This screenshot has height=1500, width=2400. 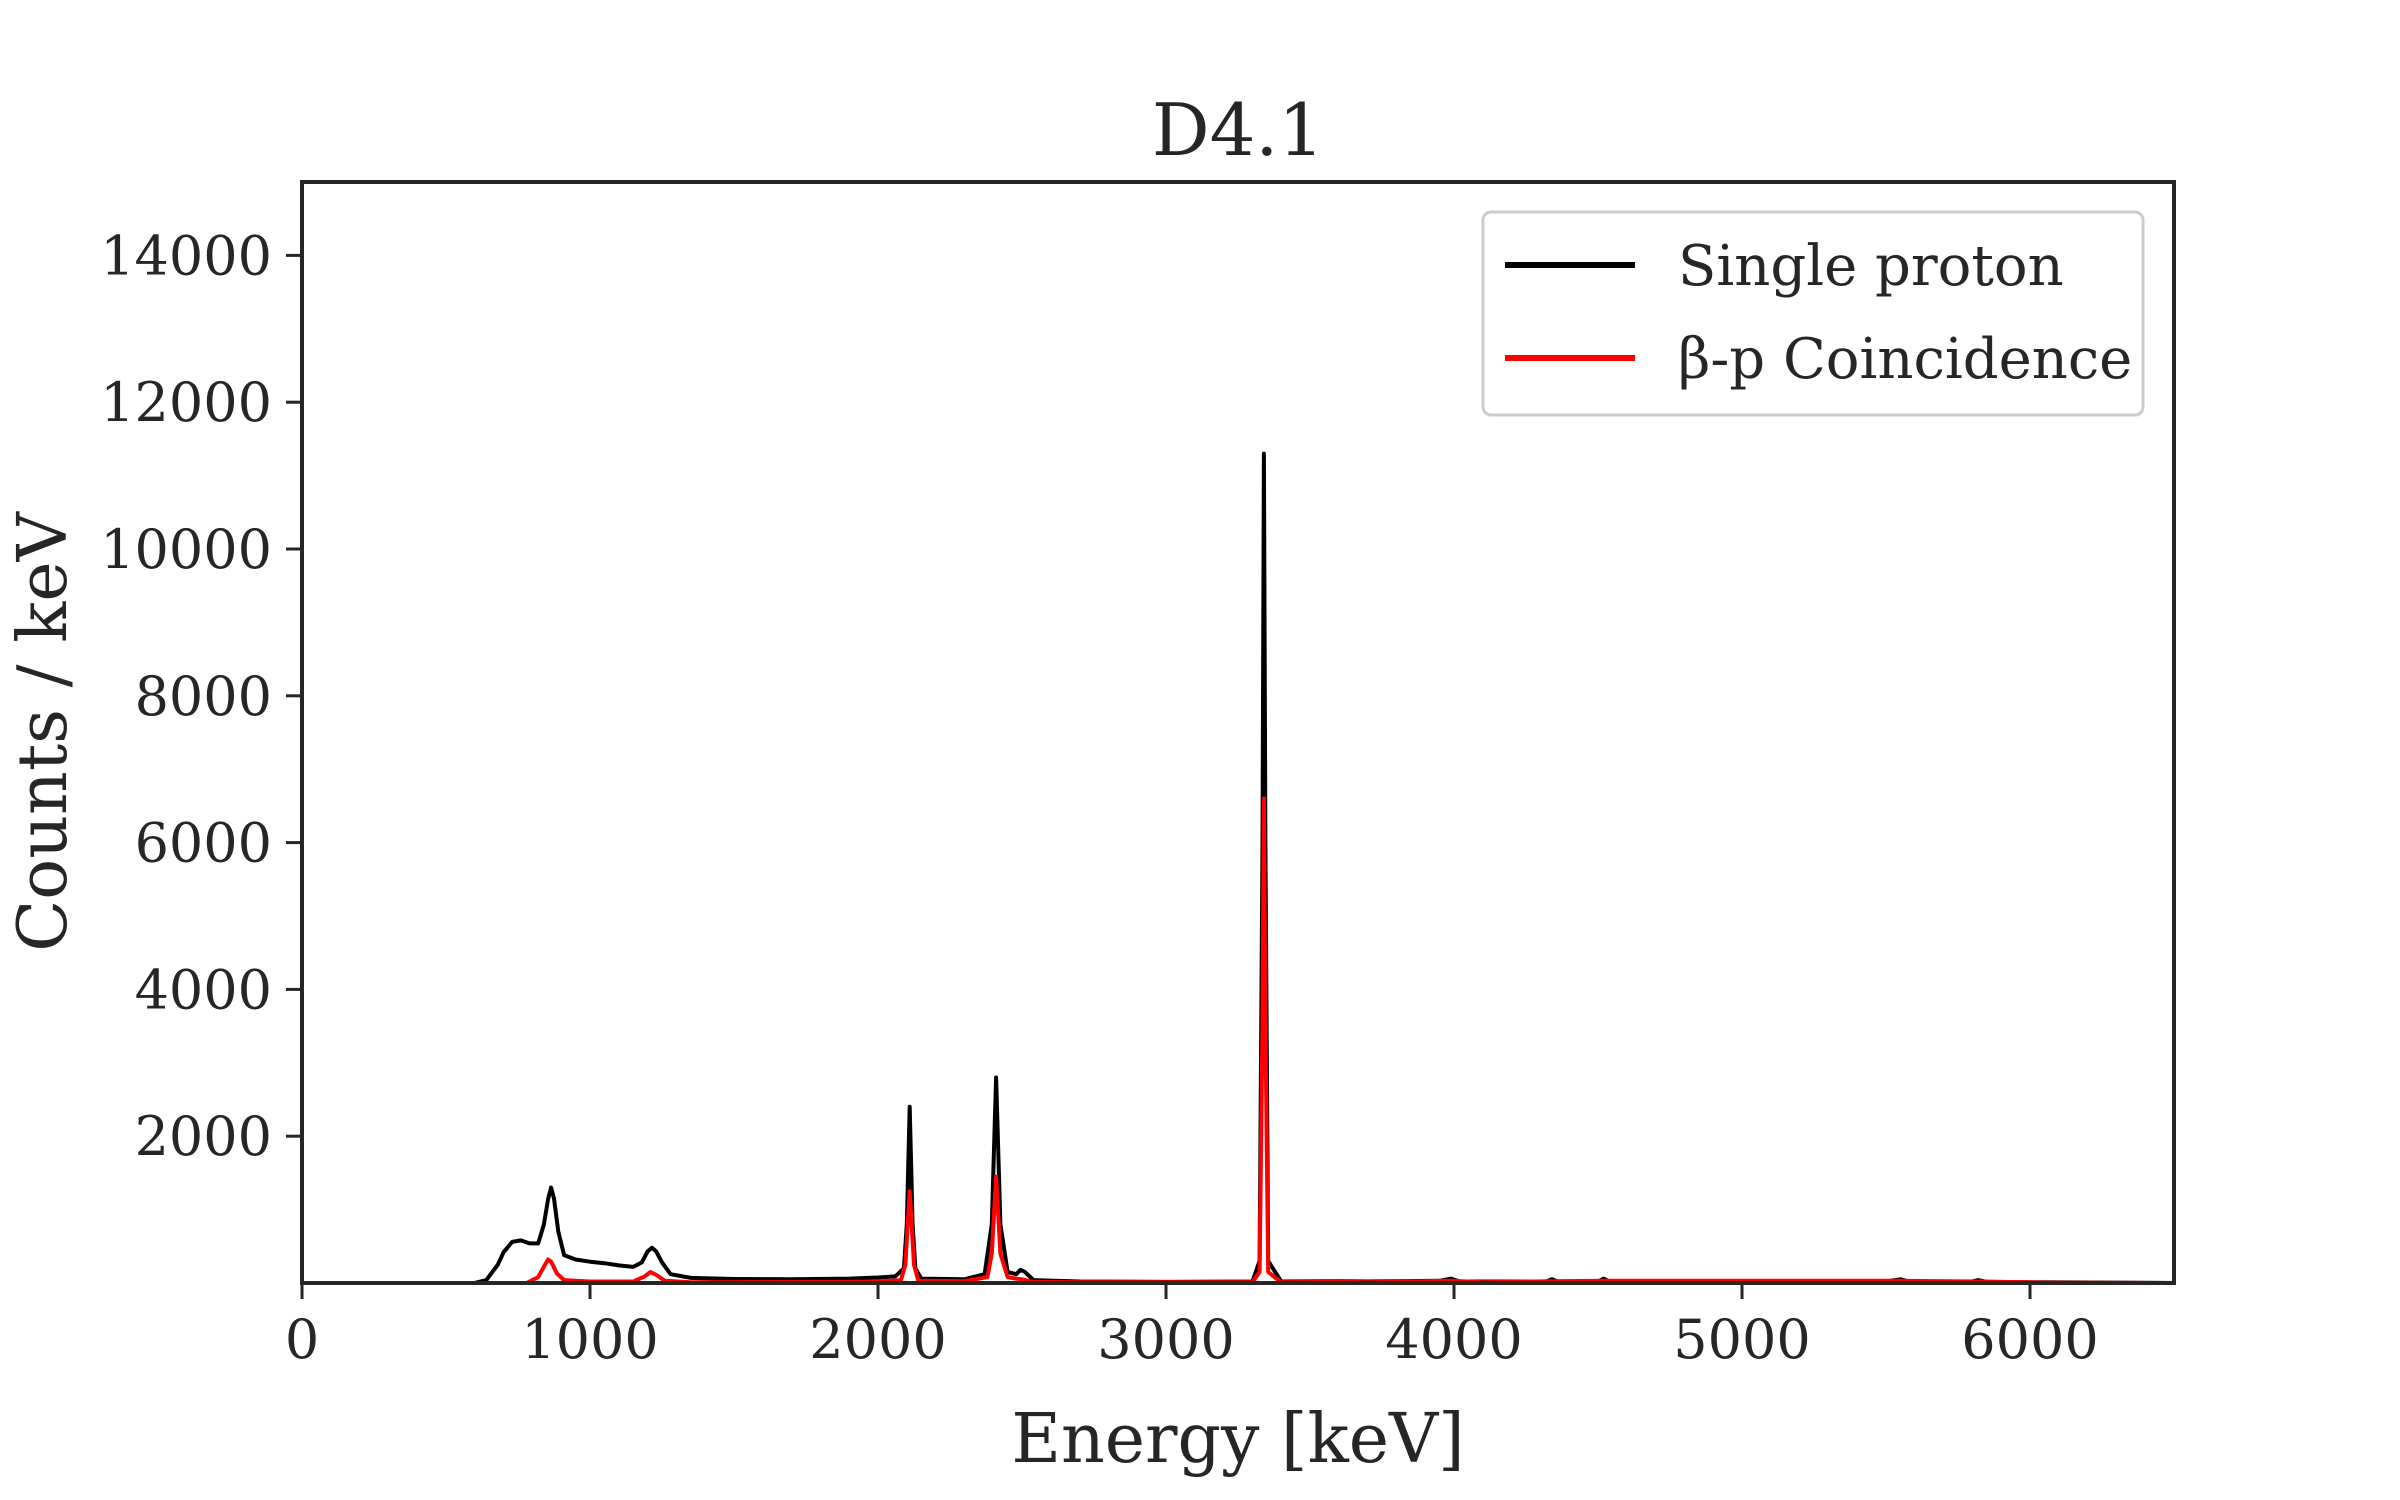 What do you see at coordinates (43, 730) in the screenshot?
I see `y-axis-label: Counts / keV` at bounding box center [43, 730].